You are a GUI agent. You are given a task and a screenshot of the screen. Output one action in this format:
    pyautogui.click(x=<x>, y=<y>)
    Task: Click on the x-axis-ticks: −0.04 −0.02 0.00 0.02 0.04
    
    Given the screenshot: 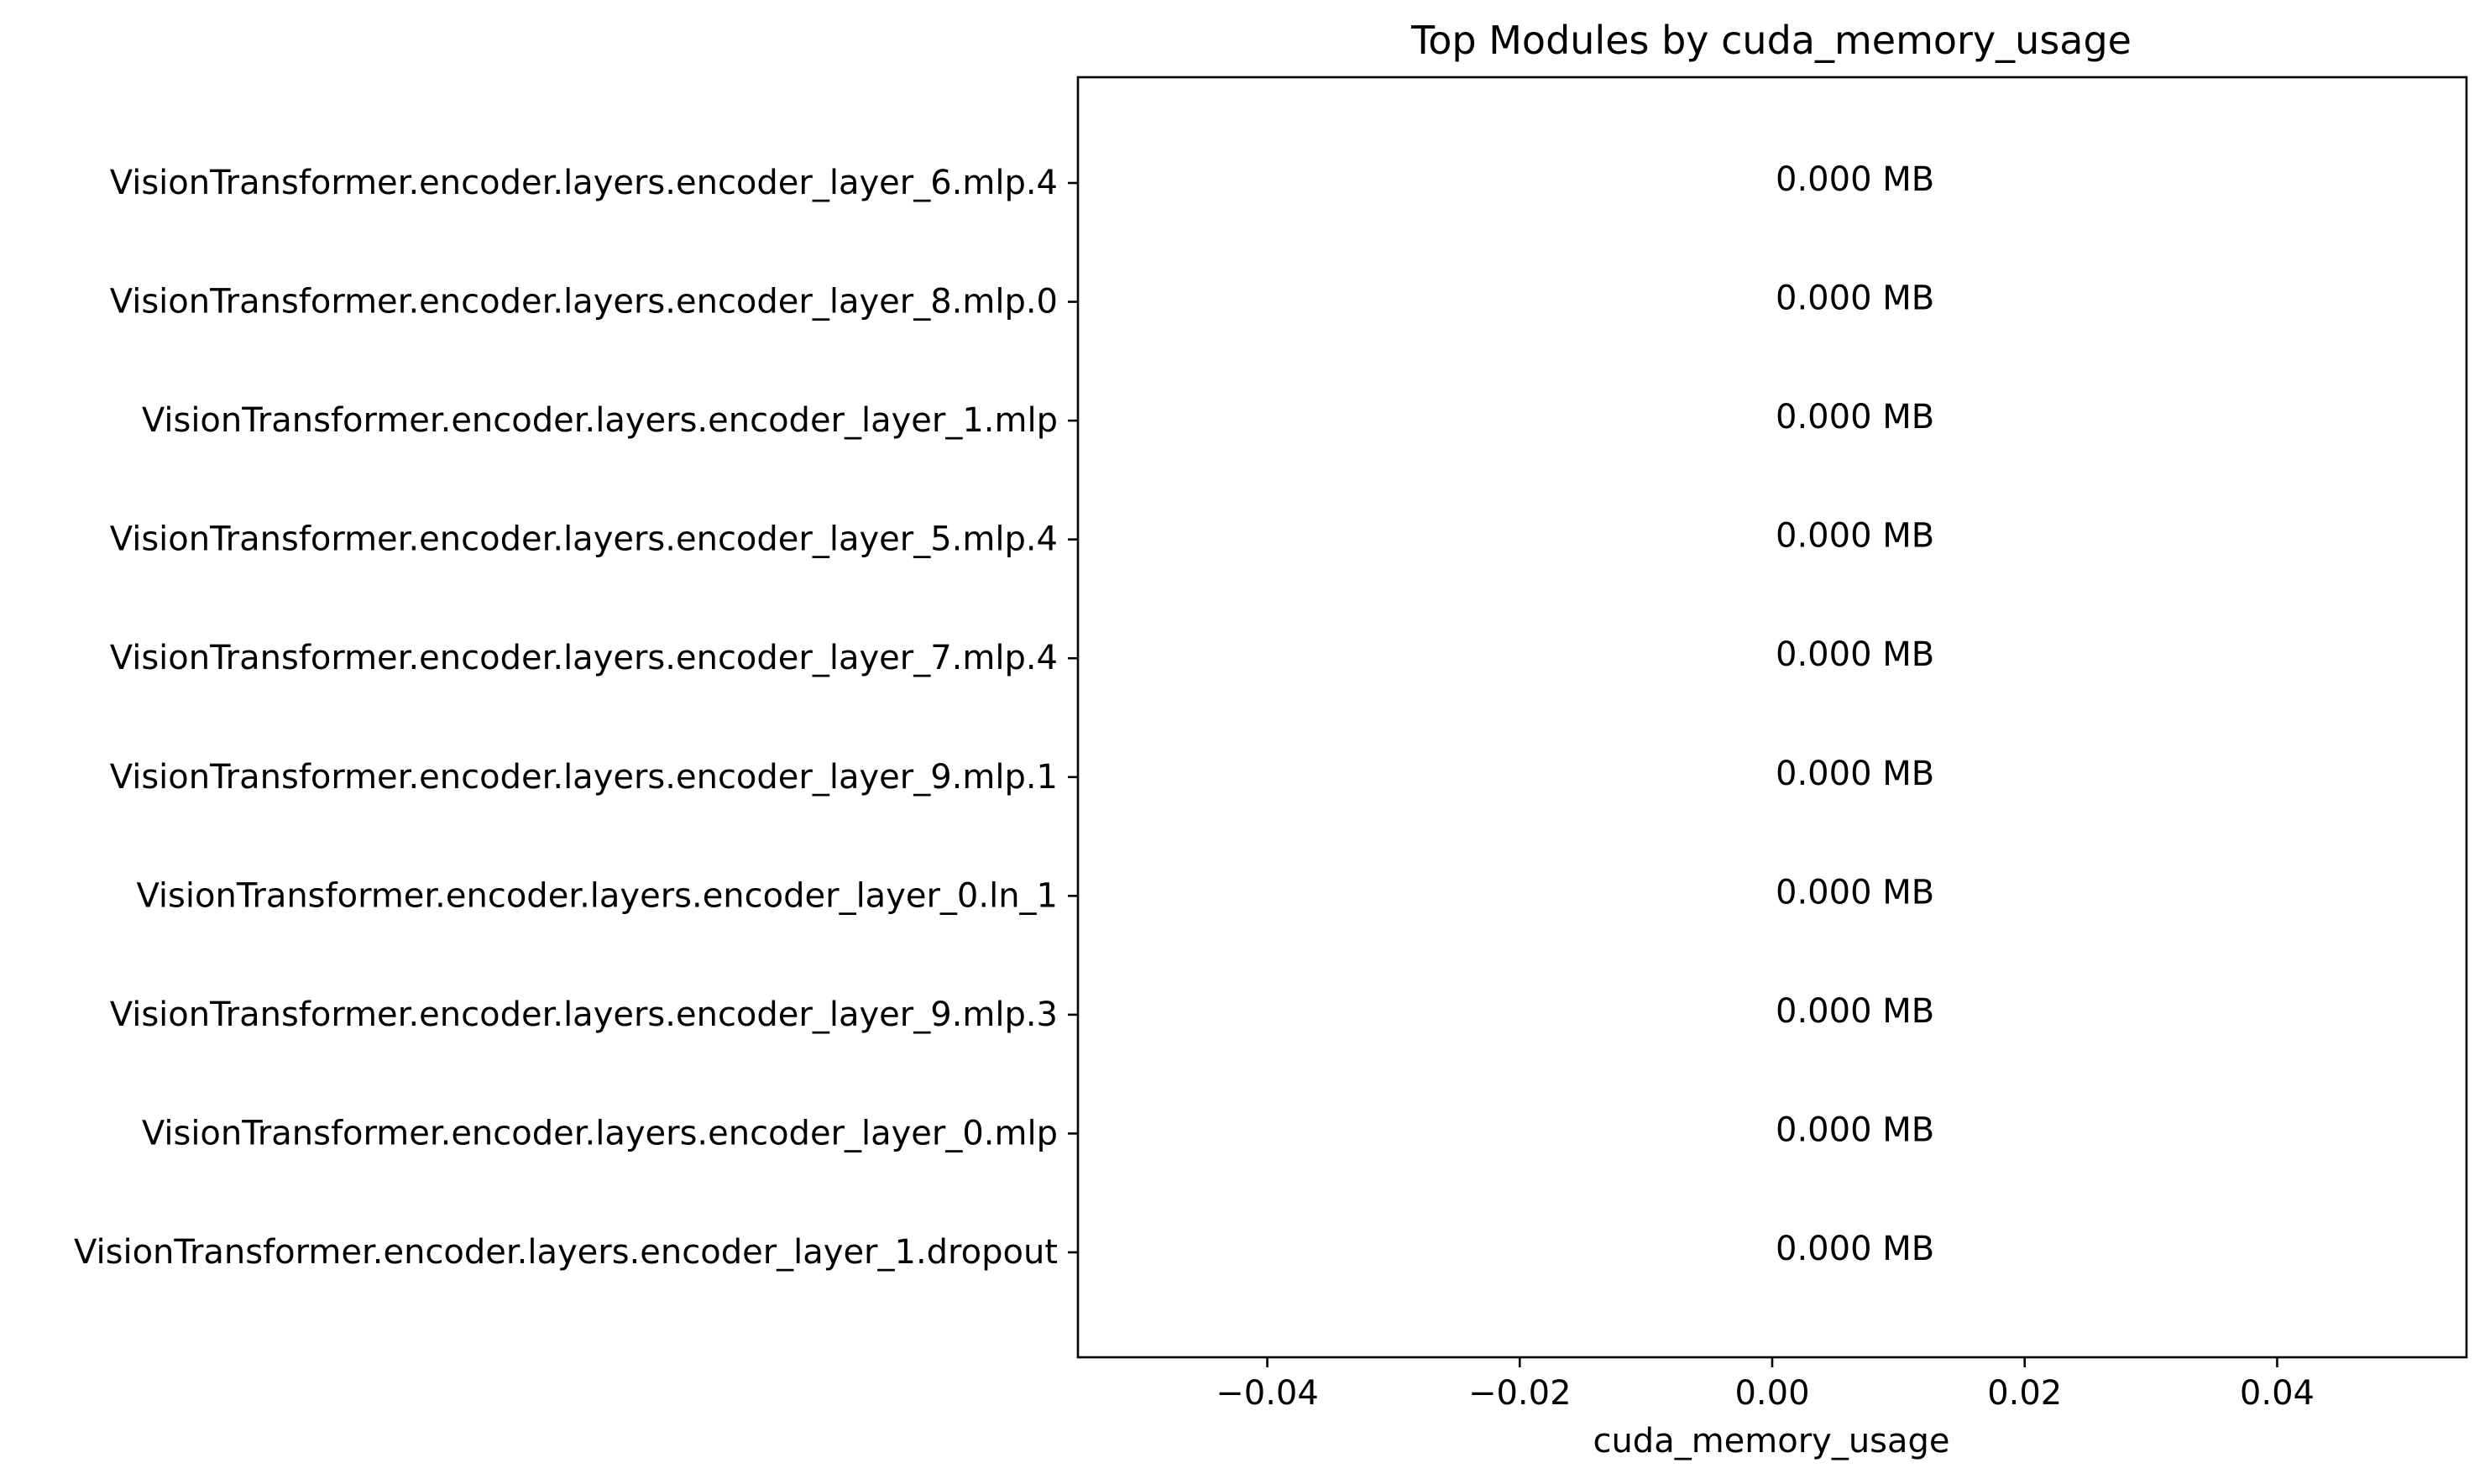 What is the action you would take?
    pyautogui.click(x=1765, y=1385)
    